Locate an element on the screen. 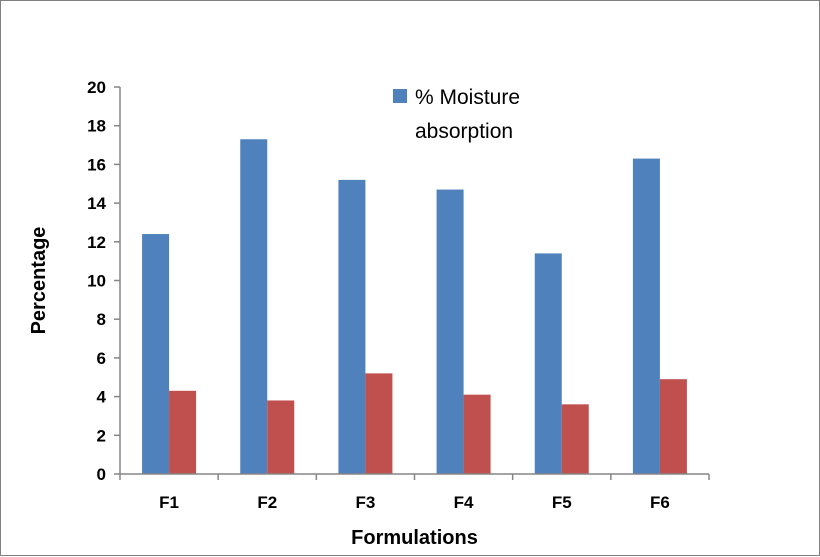  x-tick-label: F2 is located at coordinates (267, 502).